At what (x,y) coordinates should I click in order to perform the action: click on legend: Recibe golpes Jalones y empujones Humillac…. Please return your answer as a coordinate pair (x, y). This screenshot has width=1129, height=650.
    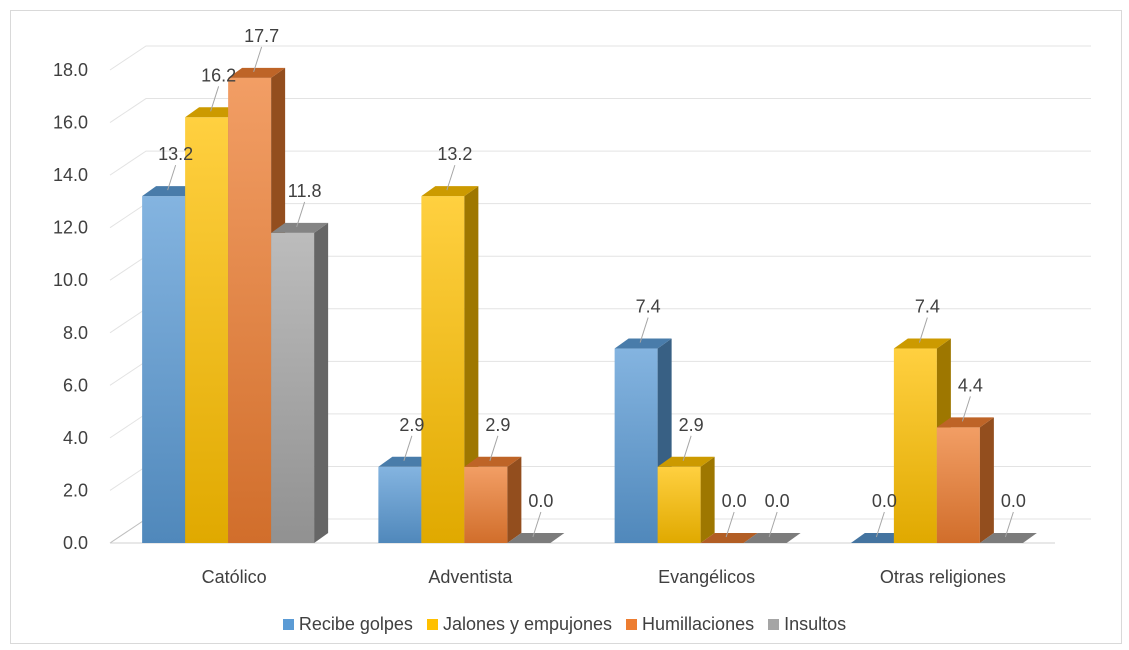
    Looking at the image, I should click on (564, 624).